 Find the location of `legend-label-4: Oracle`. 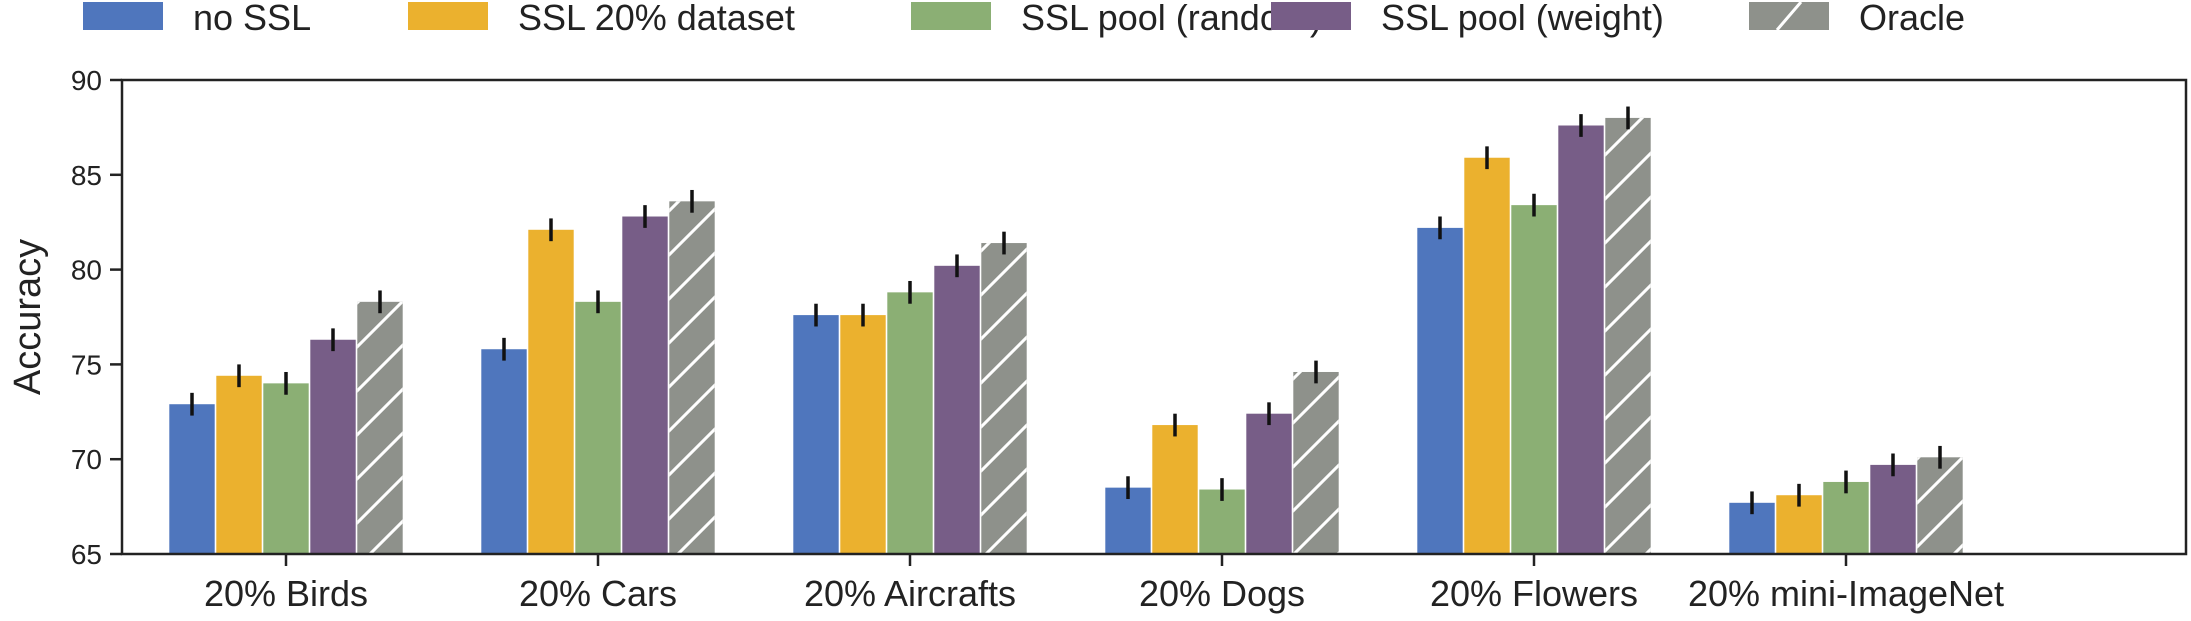

legend-label-4: Oracle is located at coordinates (1912, 19).